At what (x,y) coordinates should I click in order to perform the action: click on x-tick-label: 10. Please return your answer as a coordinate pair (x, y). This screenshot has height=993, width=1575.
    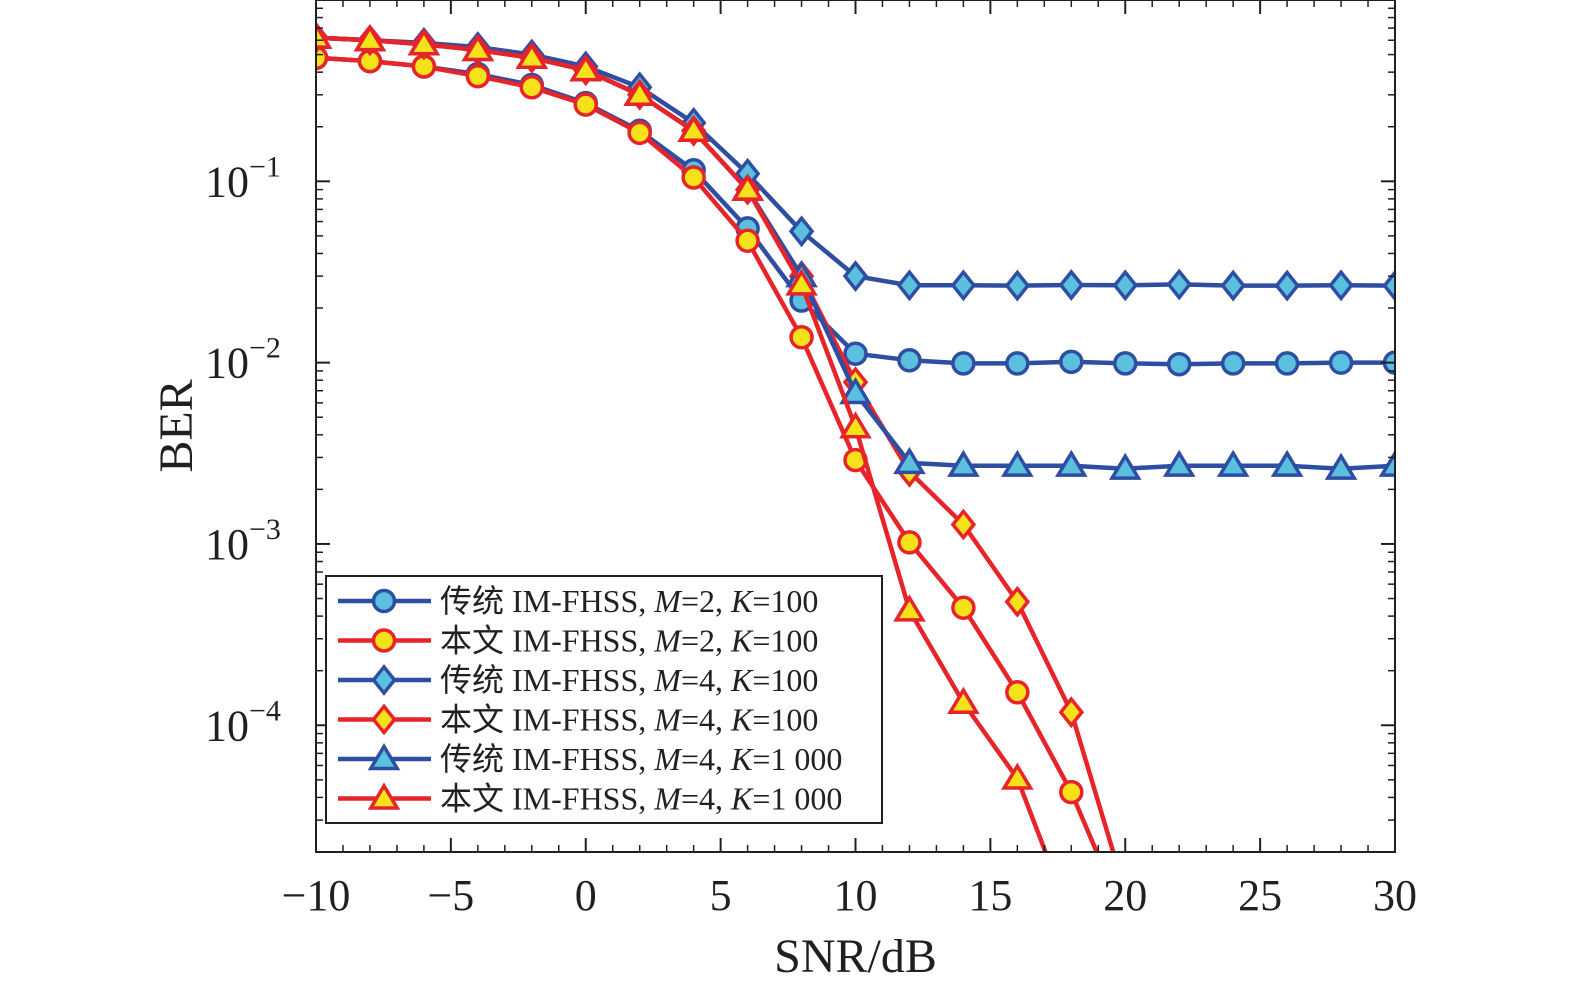
    Looking at the image, I should click on (856, 895).